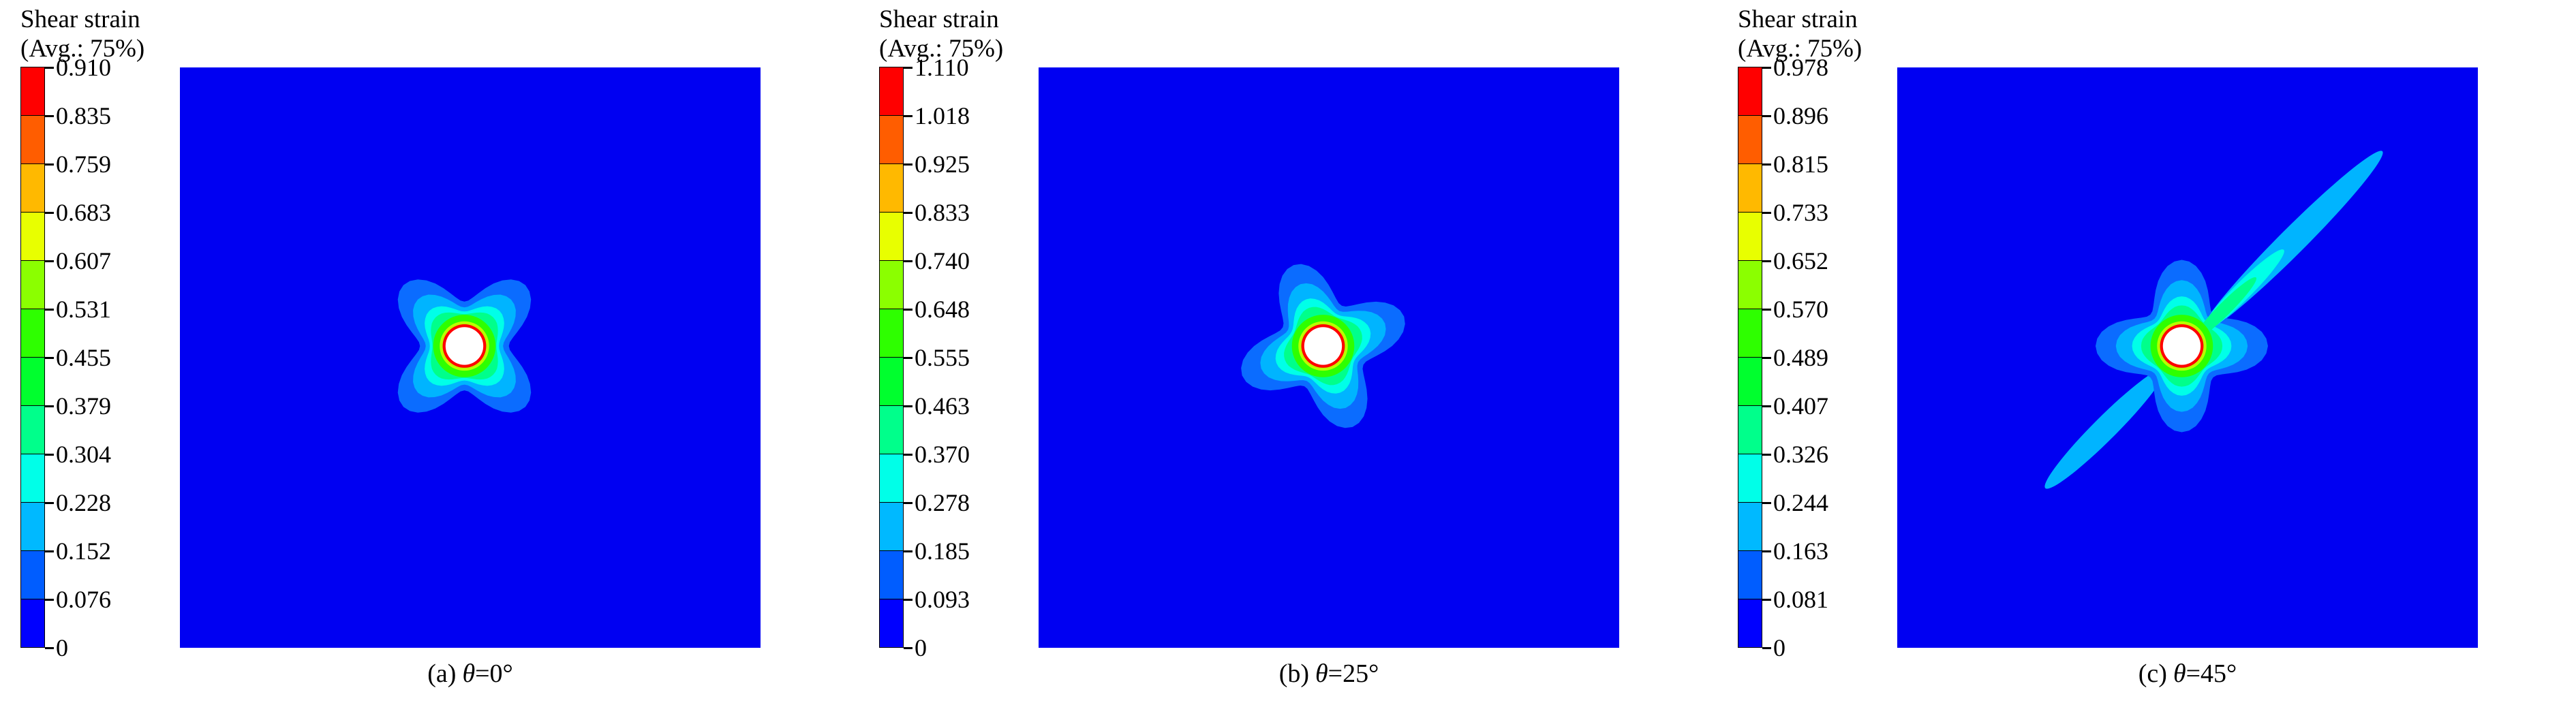 The height and width of the screenshot is (720, 2576). Describe the element at coordinates (1353, 673) in the screenshot. I see `caption-suffix: =25°` at that location.